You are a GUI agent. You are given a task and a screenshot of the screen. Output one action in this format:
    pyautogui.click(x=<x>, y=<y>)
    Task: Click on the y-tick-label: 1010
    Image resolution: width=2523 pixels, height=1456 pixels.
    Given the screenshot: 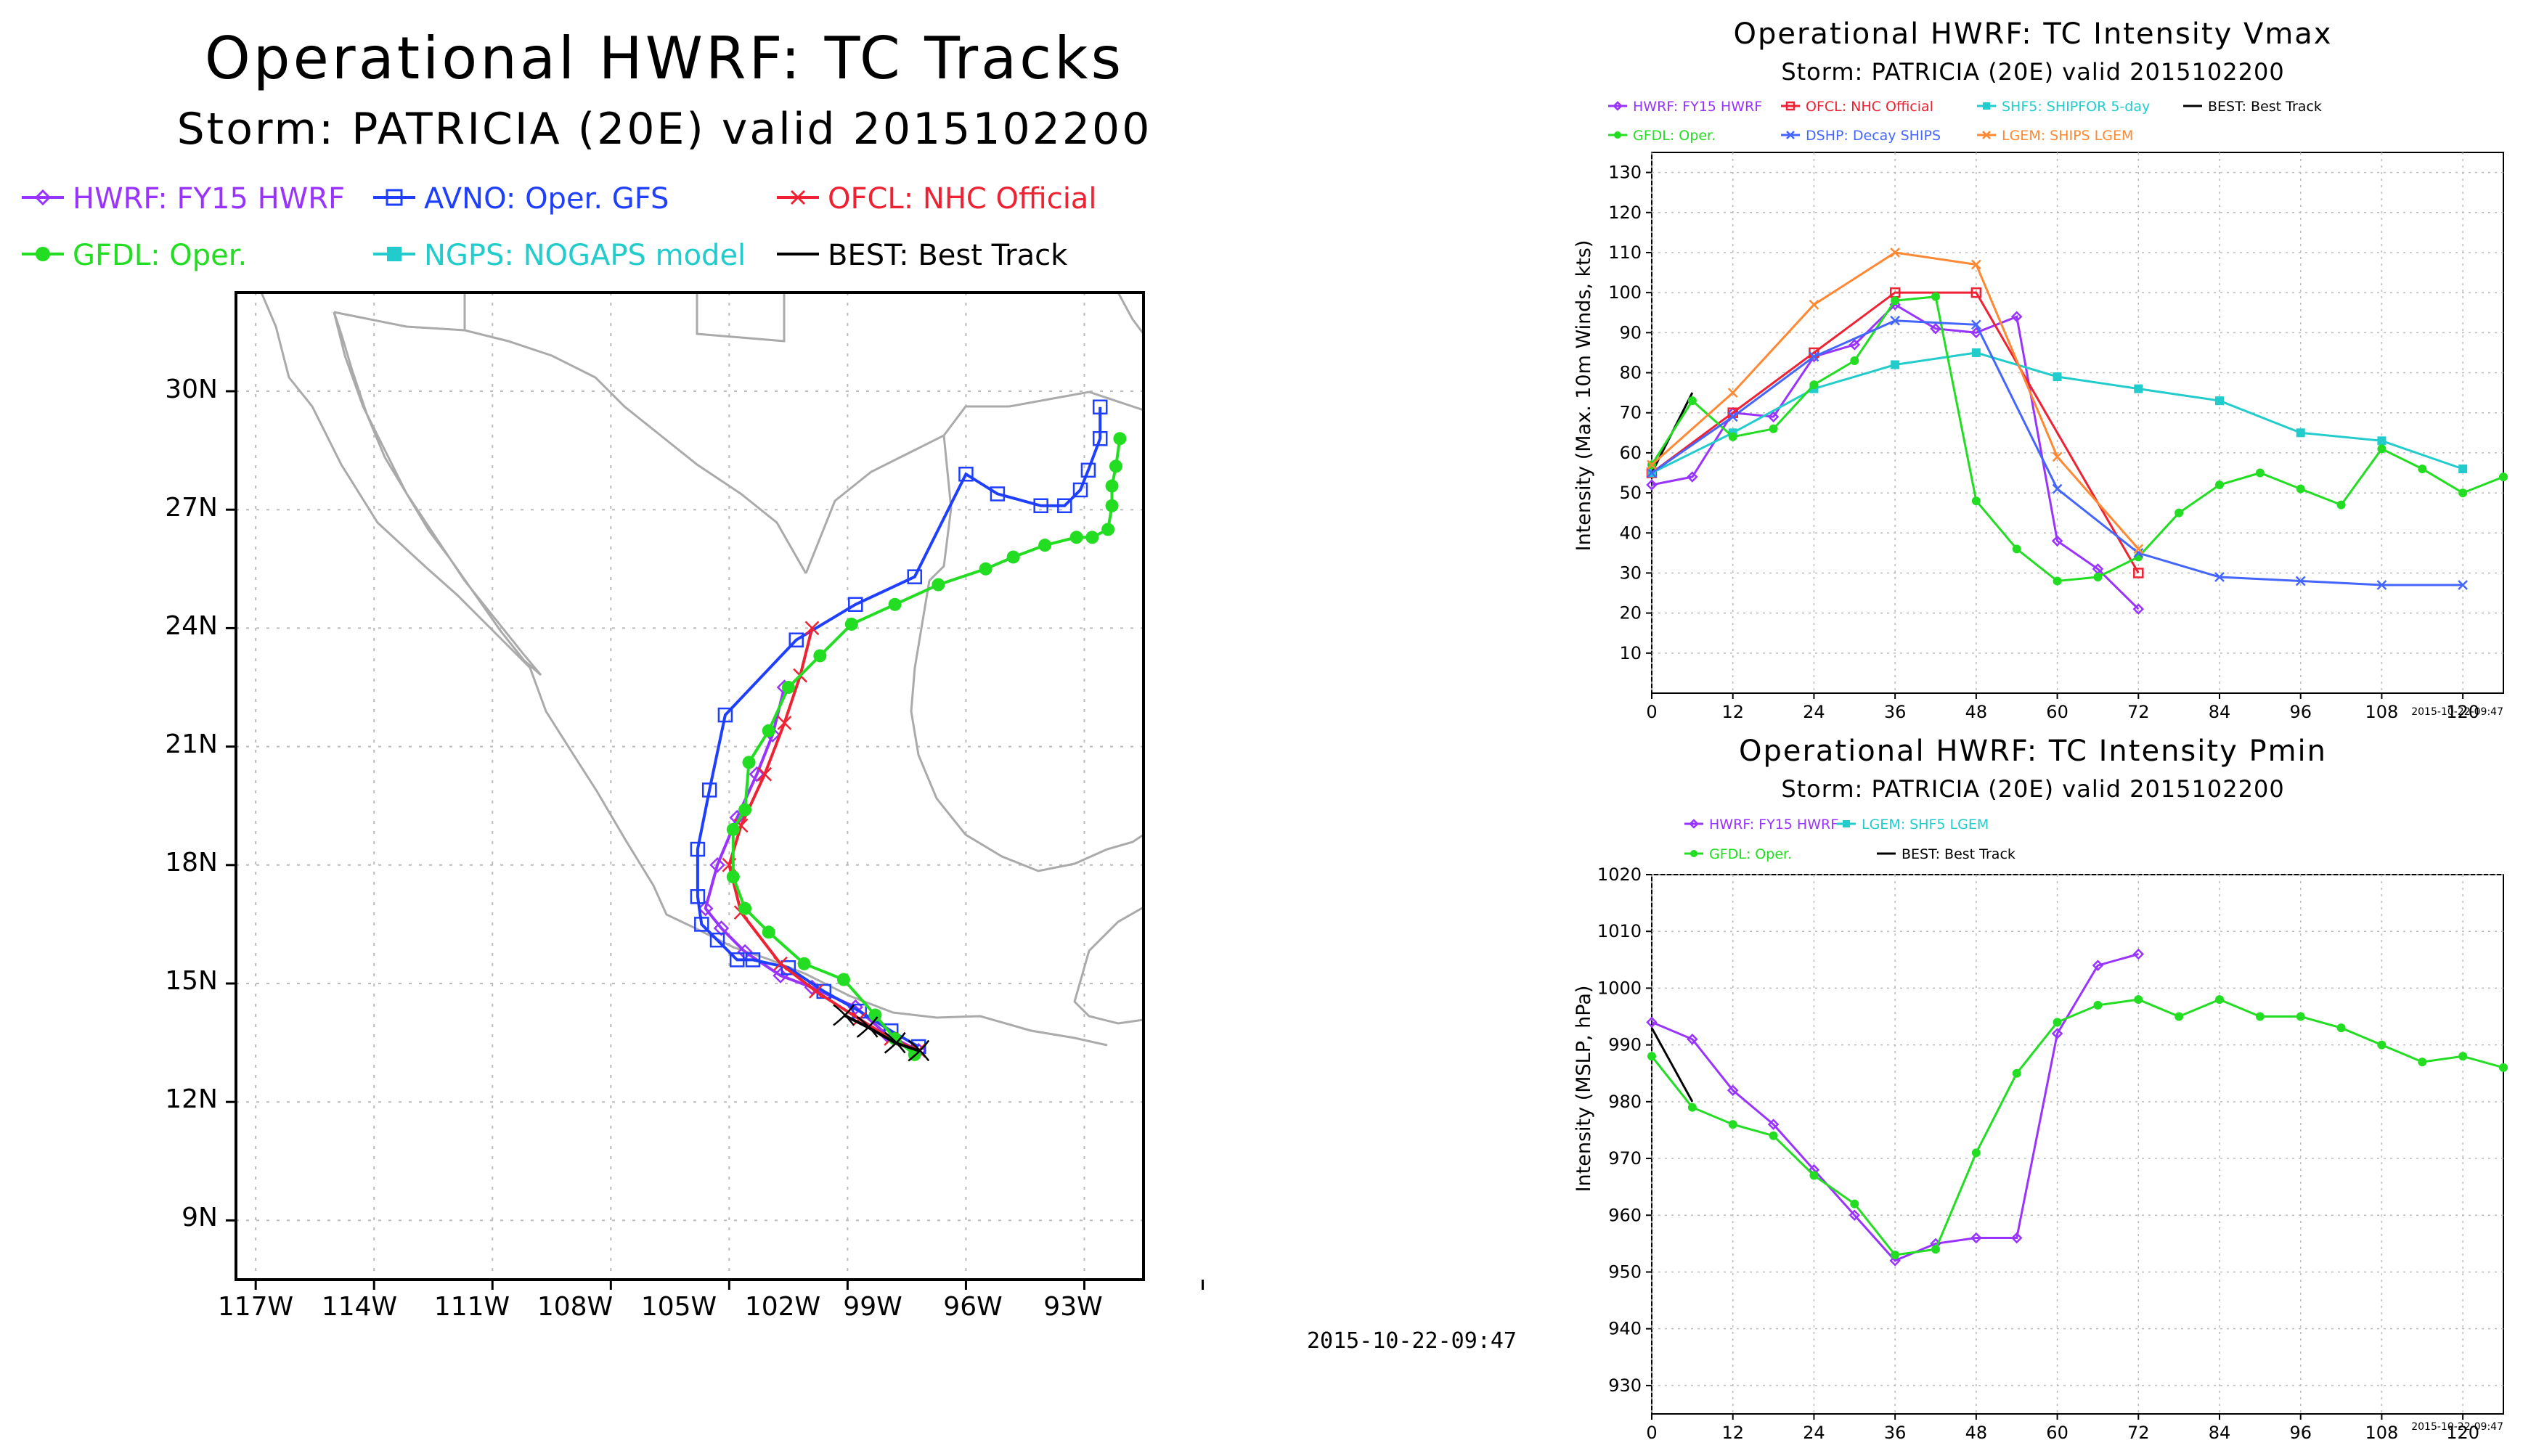 What is the action you would take?
    pyautogui.click(x=1620, y=931)
    